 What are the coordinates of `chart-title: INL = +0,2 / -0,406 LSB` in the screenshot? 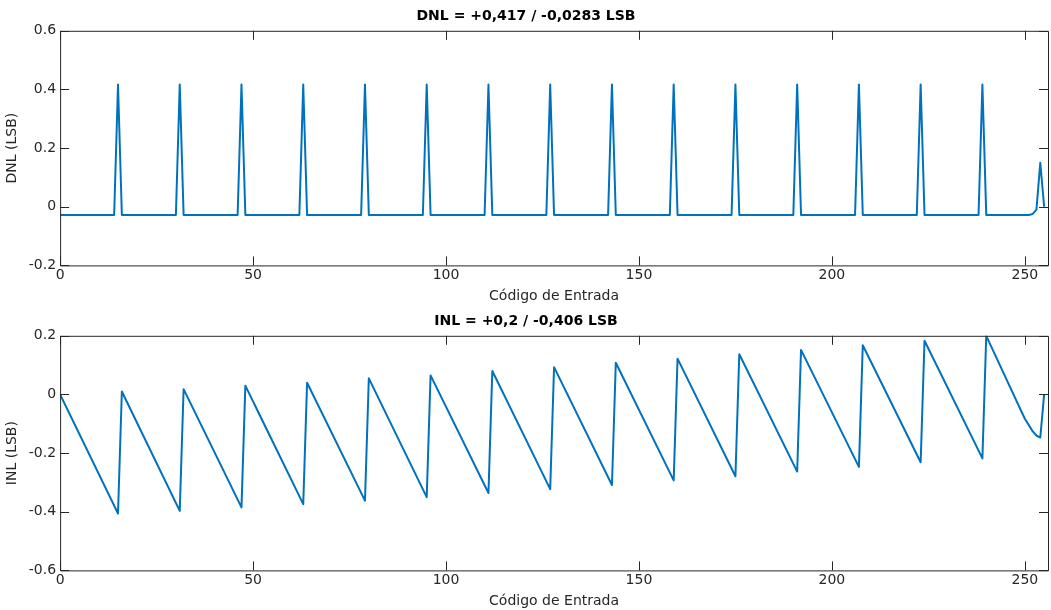 It's located at (526, 320).